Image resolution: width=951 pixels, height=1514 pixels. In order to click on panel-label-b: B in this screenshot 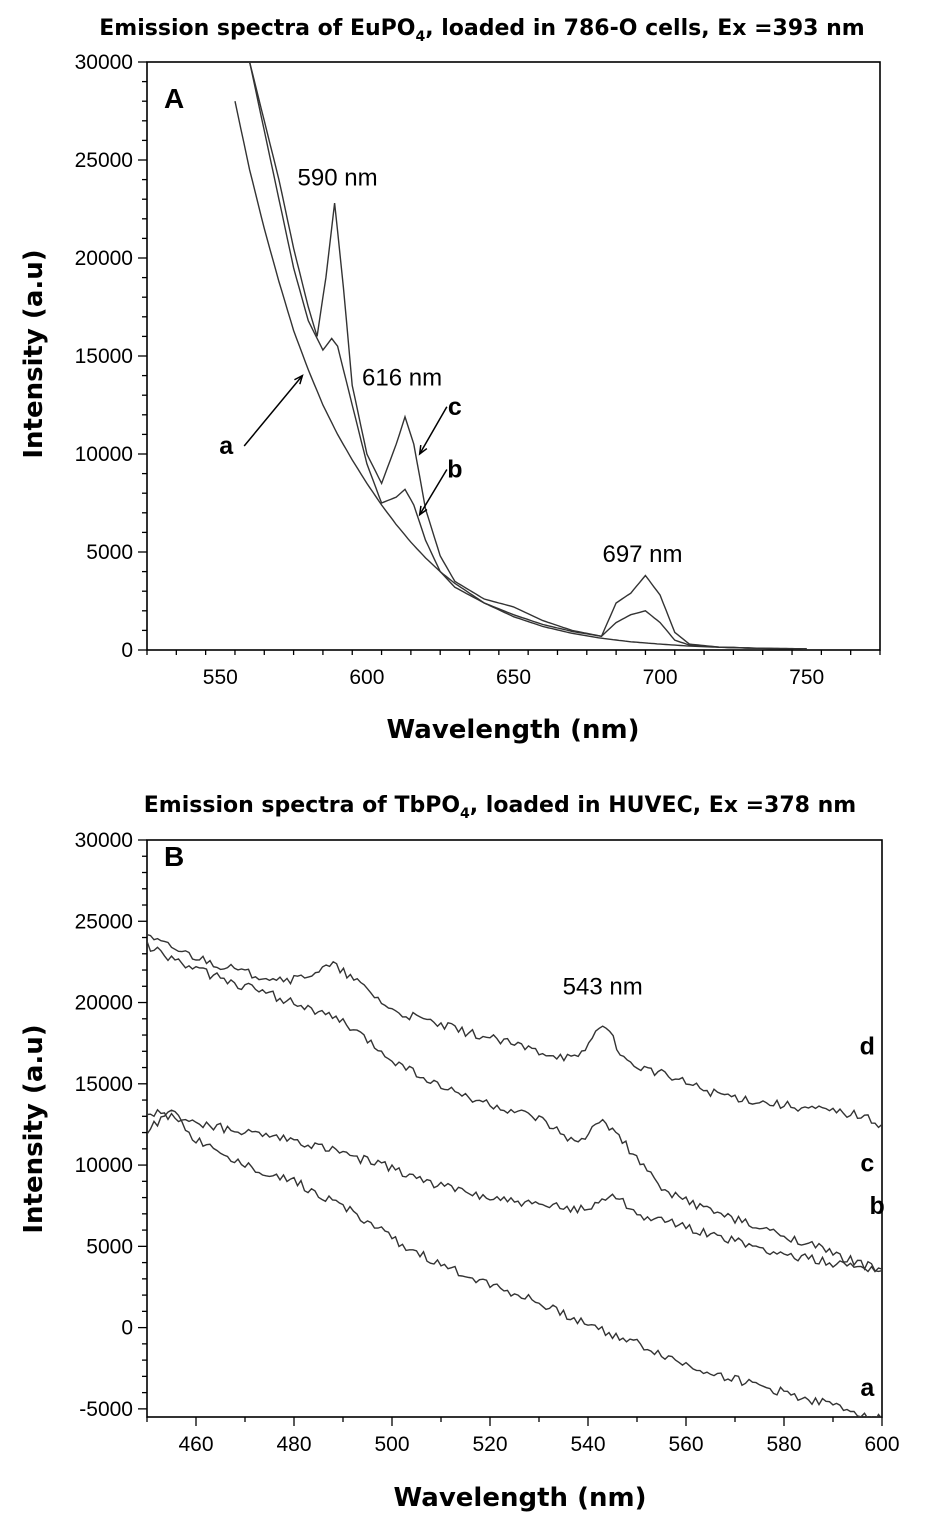, I will do `click(174, 856)`.